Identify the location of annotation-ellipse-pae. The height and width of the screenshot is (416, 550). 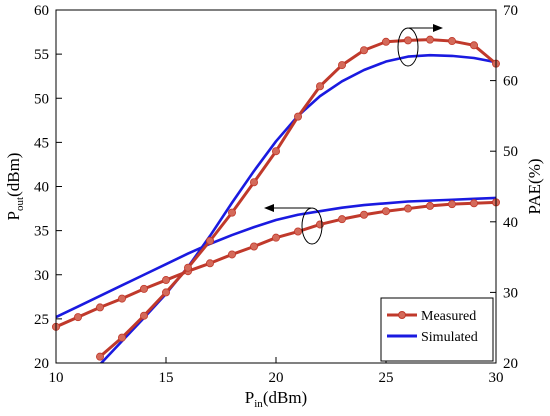
(408, 47).